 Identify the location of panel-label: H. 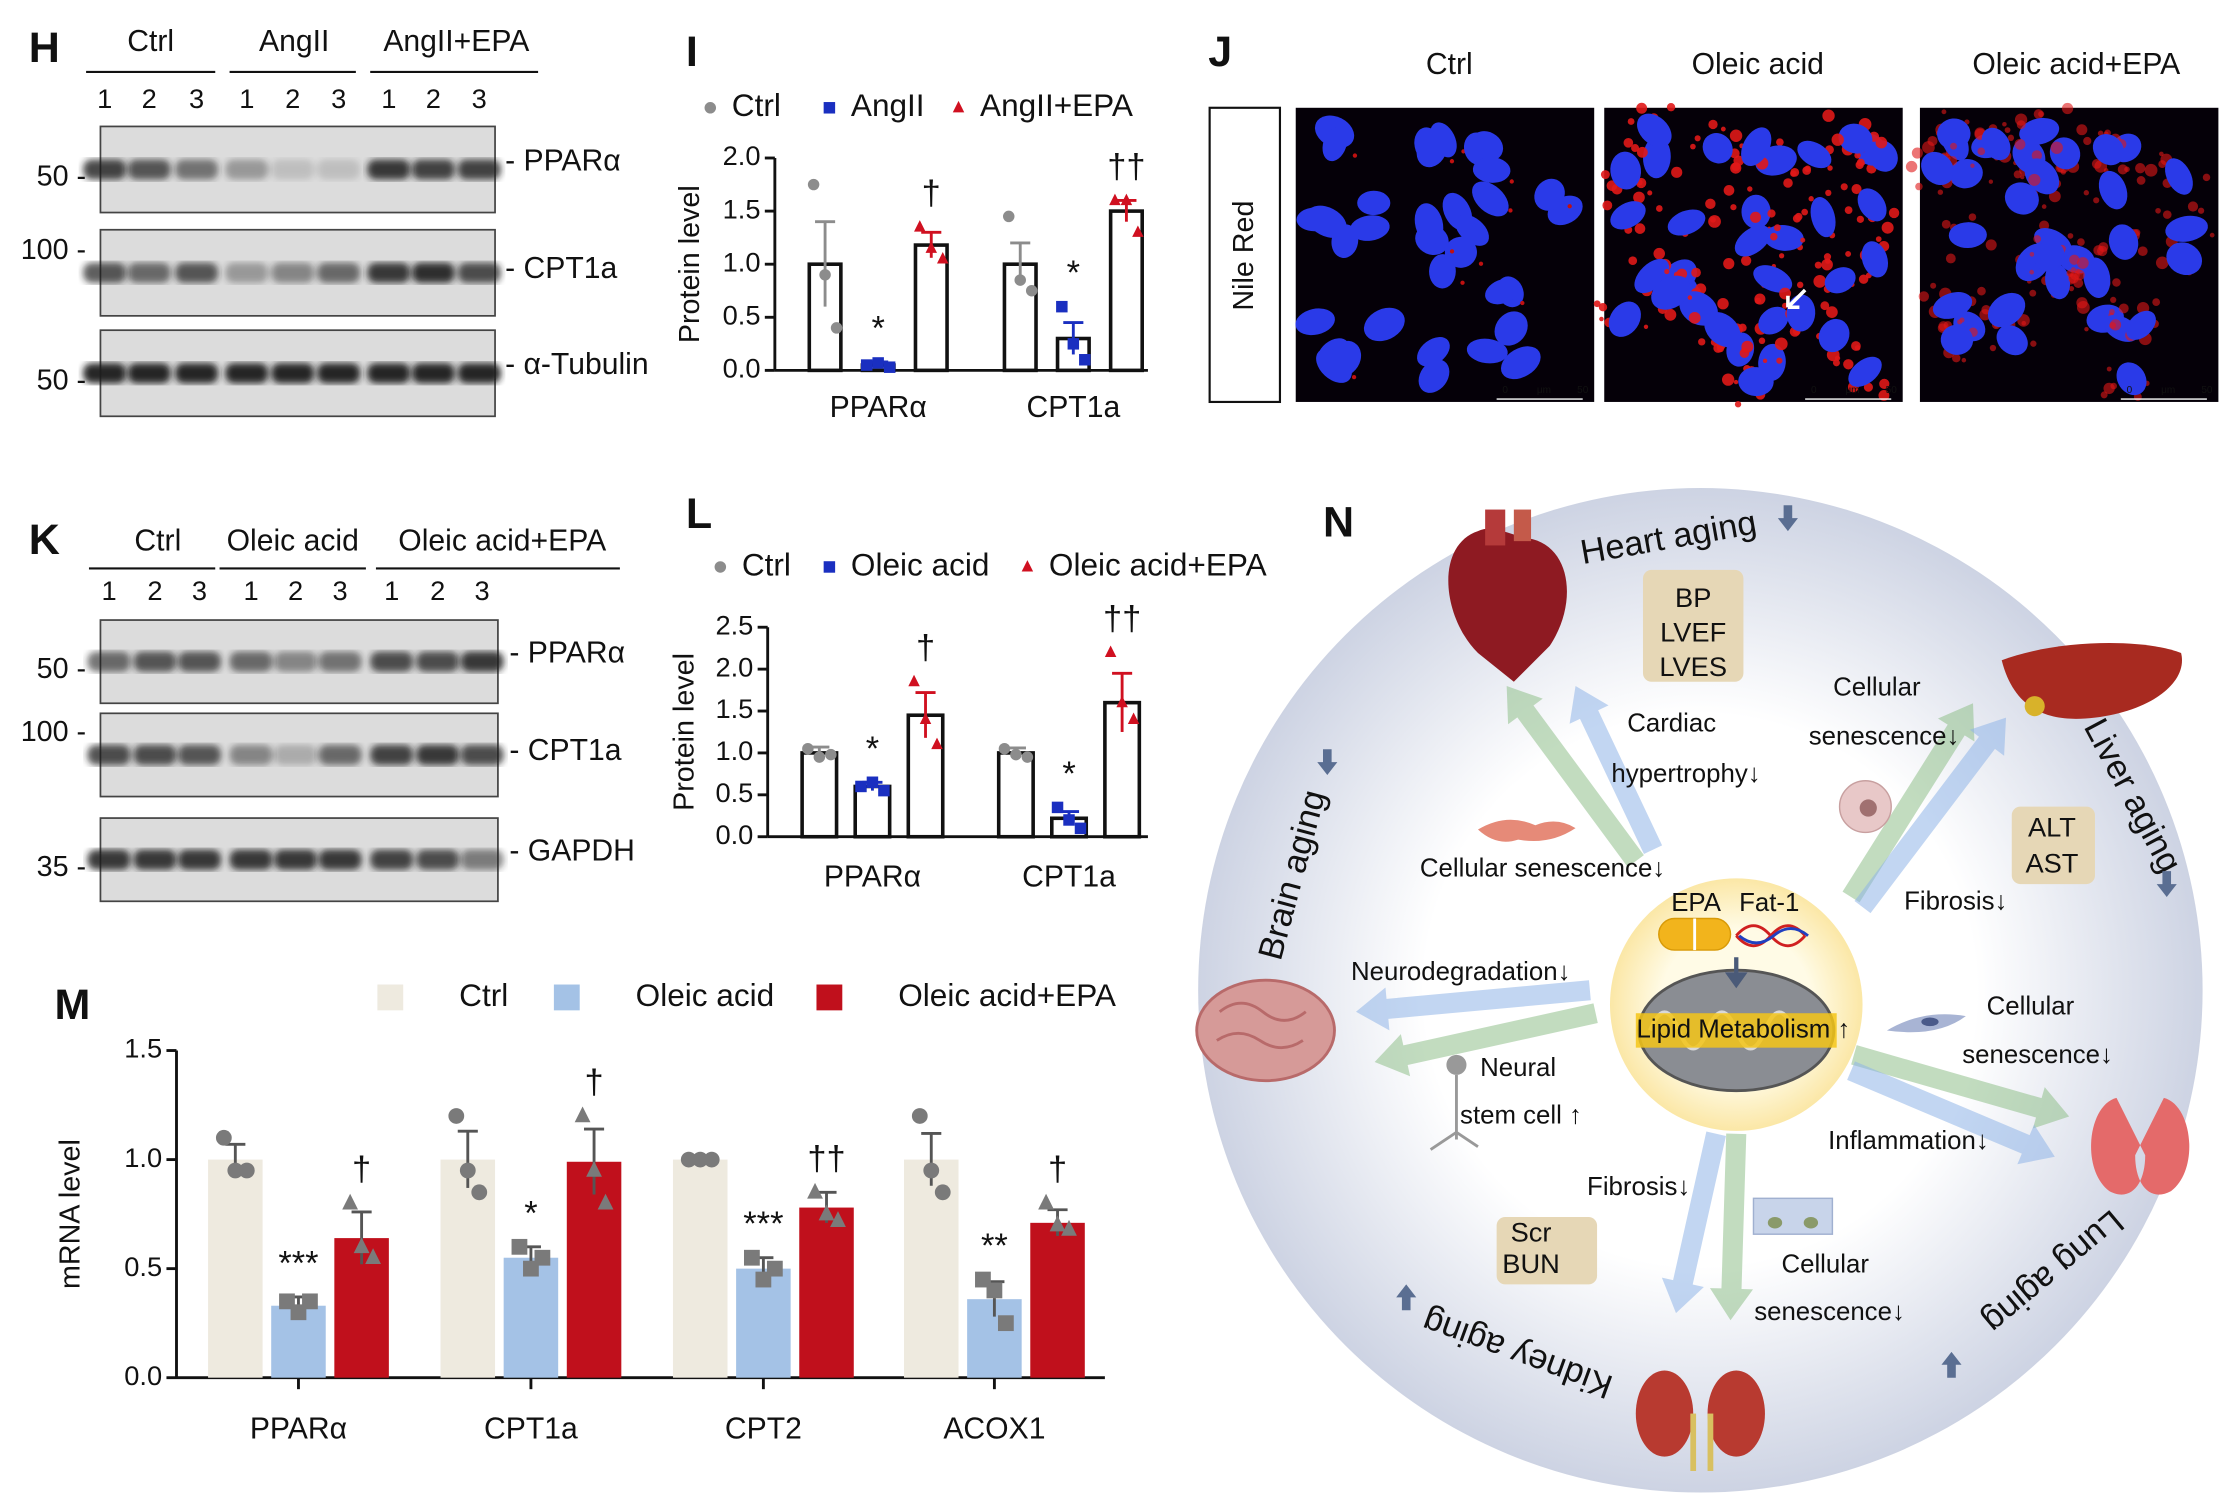
(44, 48).